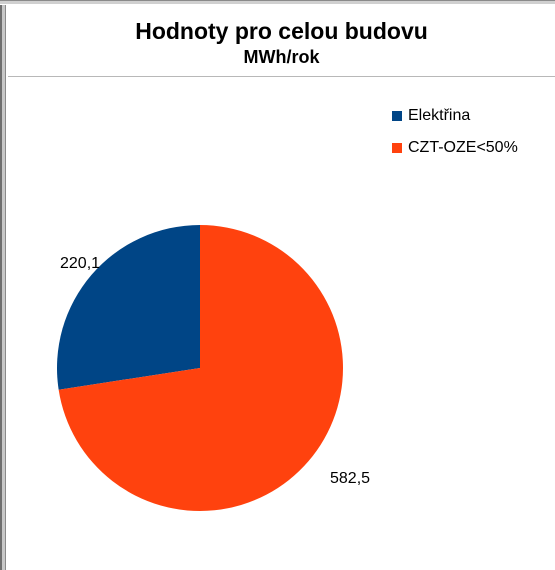 The height and width of the screenshot is (570, 555). Describe the element at coordinates (128, 307) in the screenshot. I see `pie-slice-elektrina` at that location.